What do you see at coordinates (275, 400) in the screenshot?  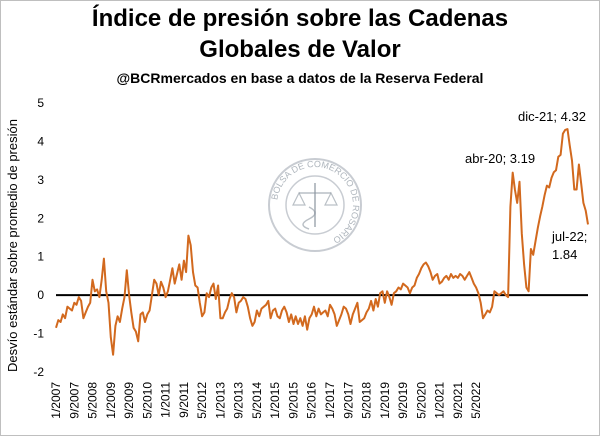 I see `x-tick-label: 1/2015` at bounding box center [275, 400].